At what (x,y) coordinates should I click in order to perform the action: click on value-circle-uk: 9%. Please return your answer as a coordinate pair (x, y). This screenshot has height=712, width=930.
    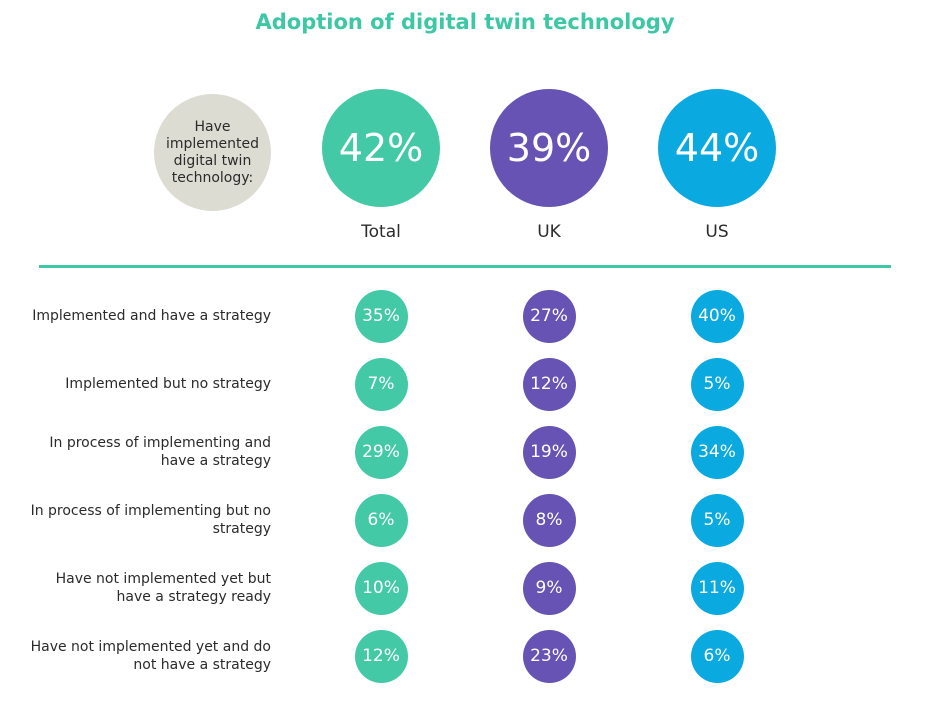
    Looking at the image, I should click on (549, 588).